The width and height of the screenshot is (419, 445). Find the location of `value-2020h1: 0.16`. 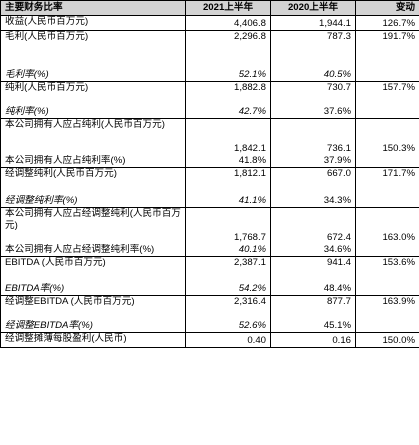

value-2020h1: 0.16 is located at coordinates (313, 340).